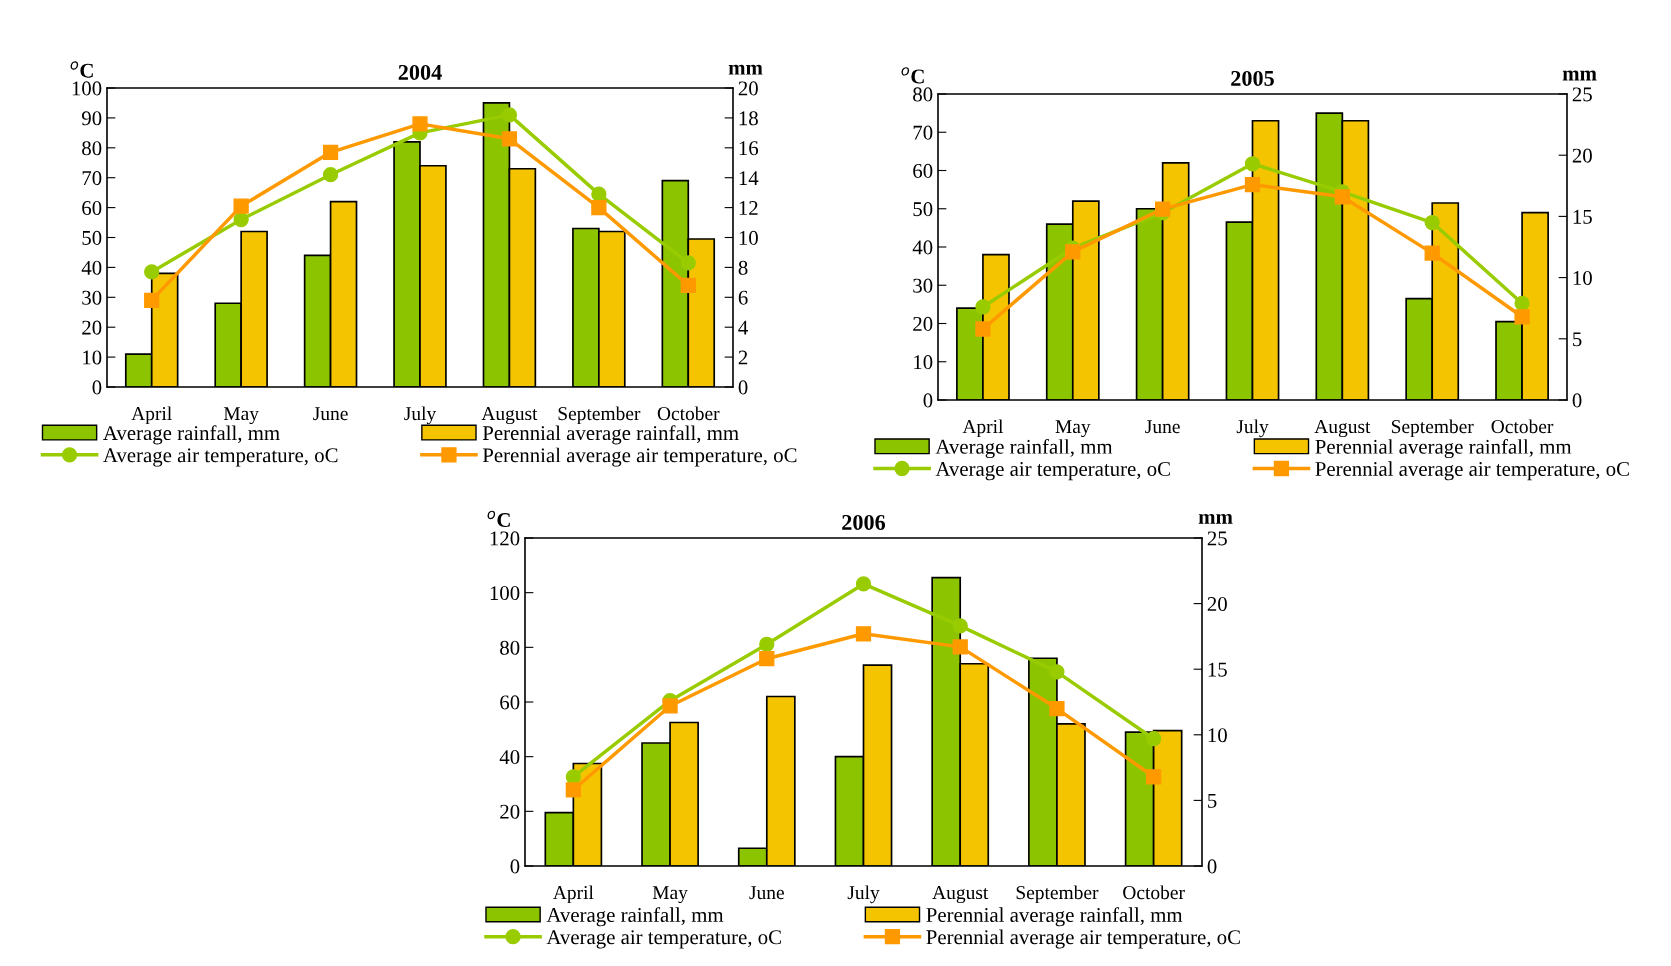 The width and height of the screenshot is (1671, 966). I want to click on y2-tick-label: 14, so click(749, 178).